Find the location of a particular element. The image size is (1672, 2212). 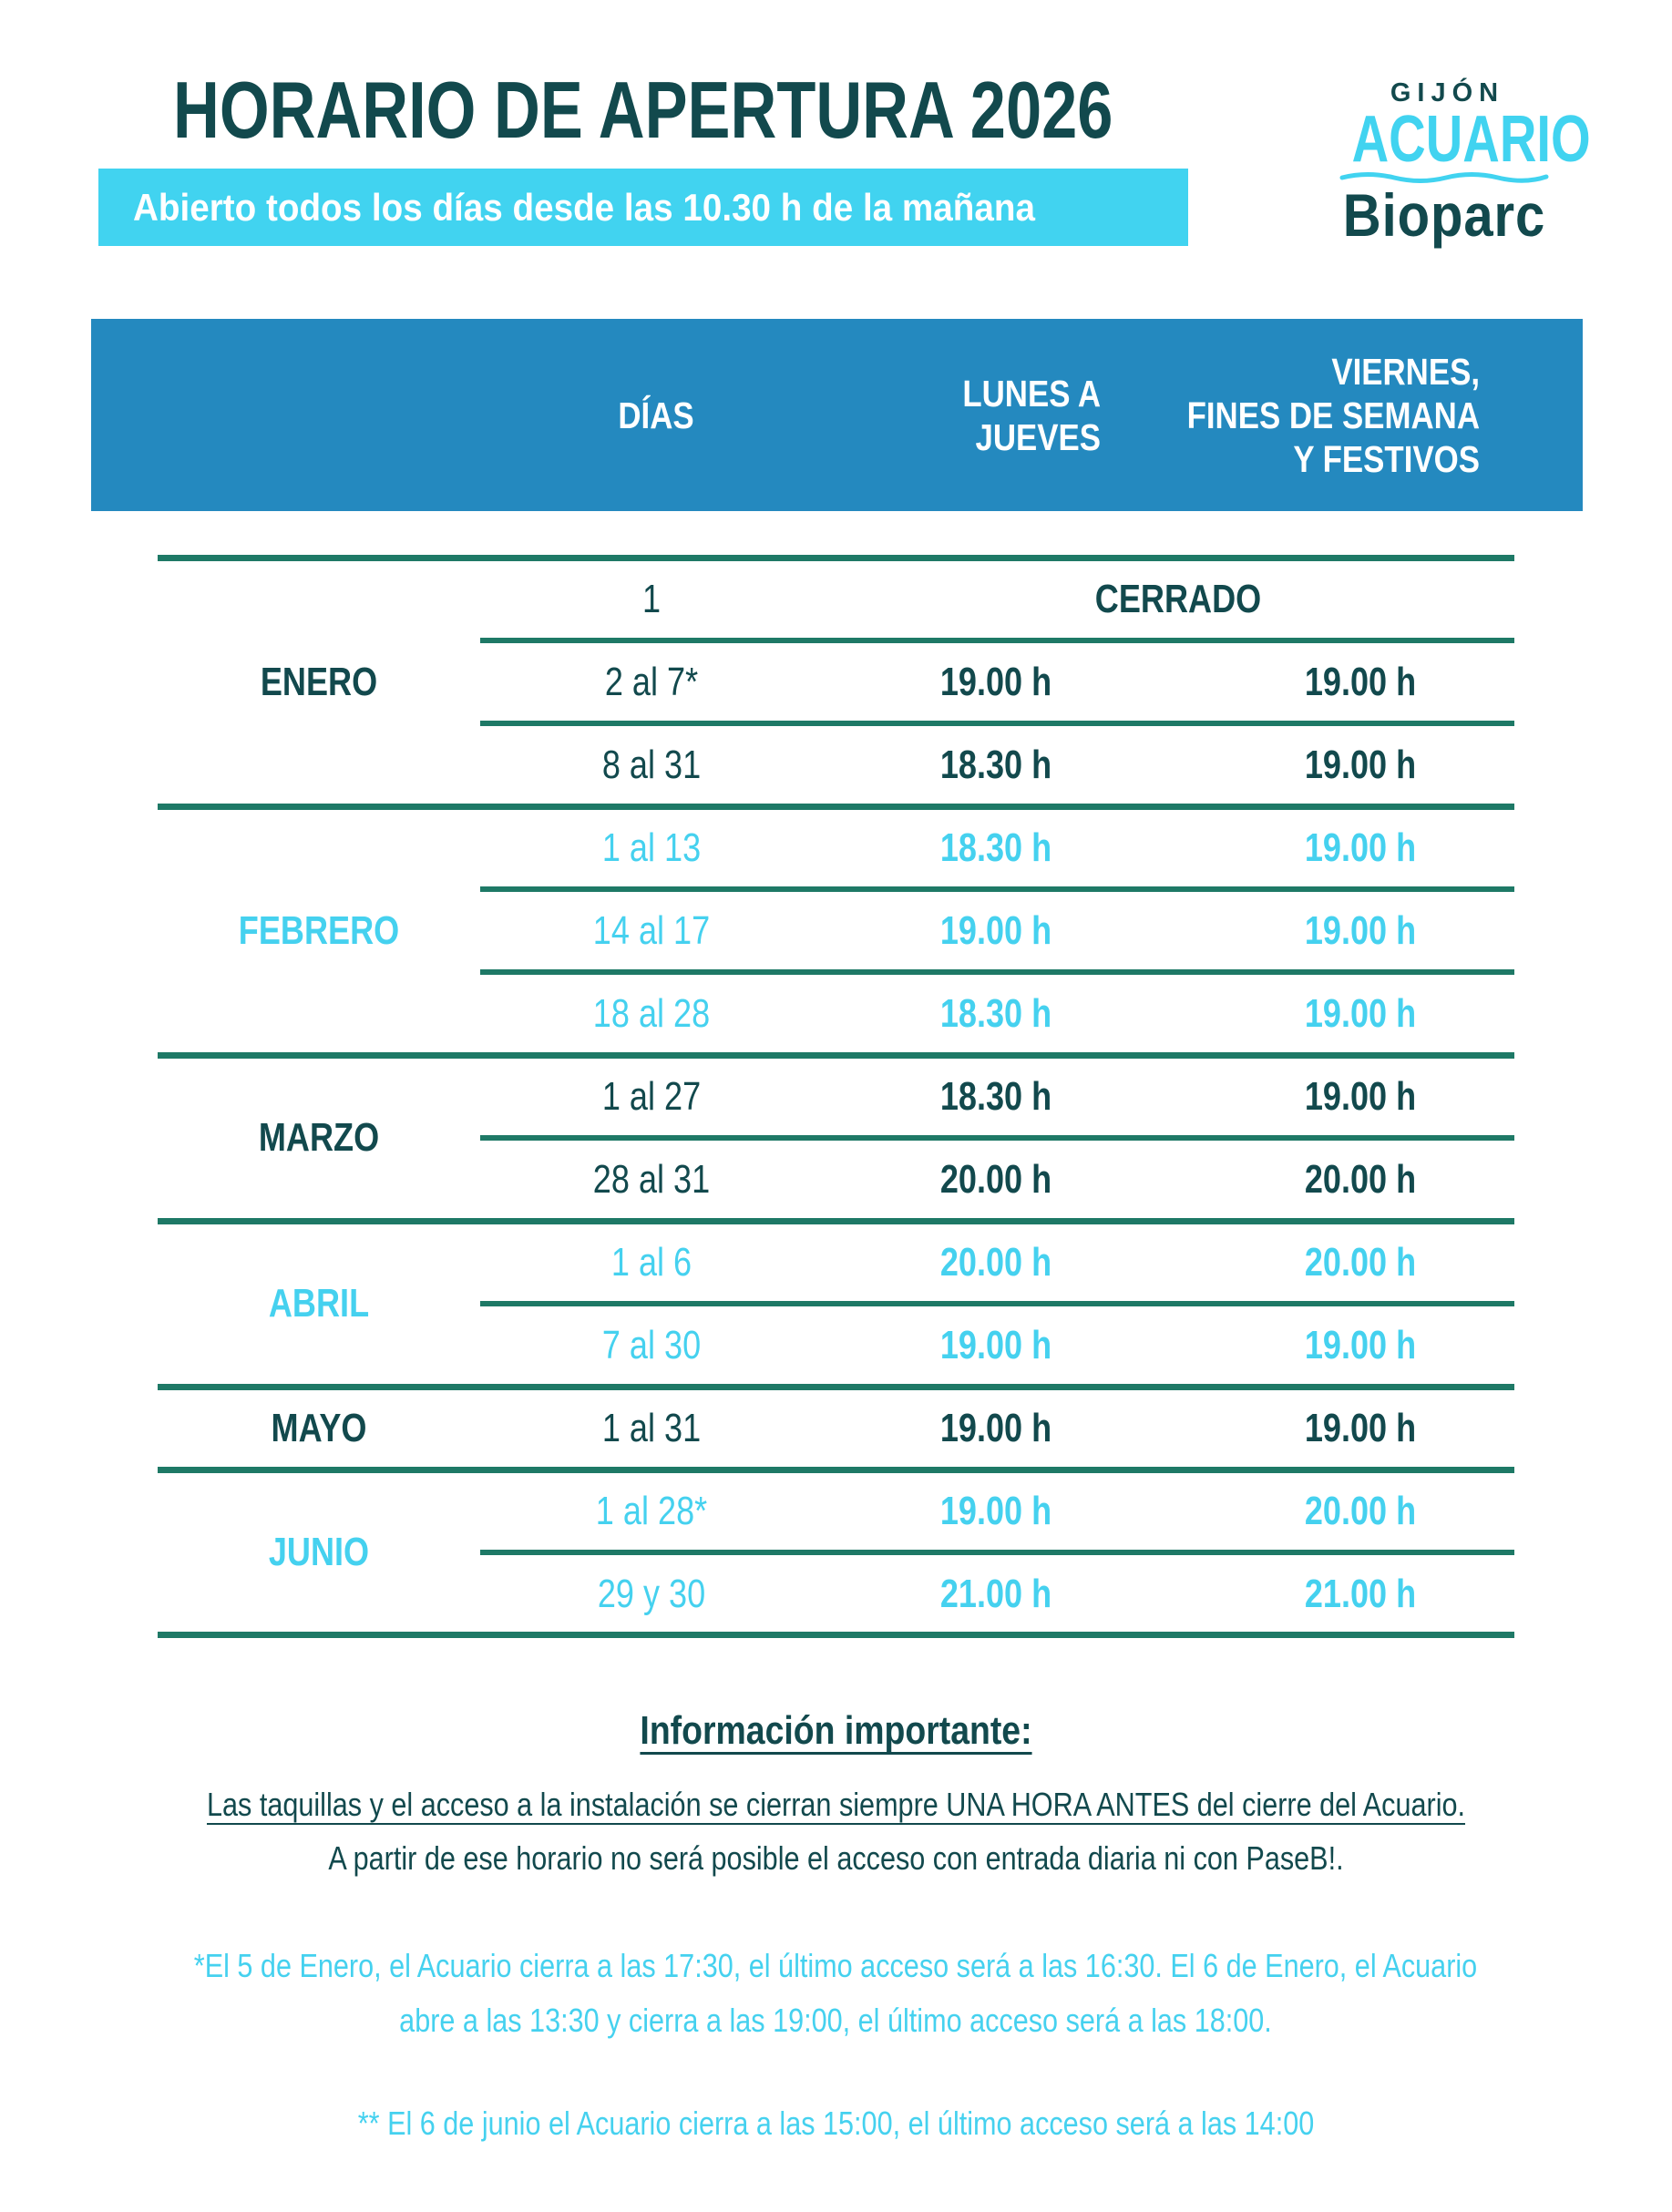

month-label: JUNIO is located at coordinates (319, 1552).